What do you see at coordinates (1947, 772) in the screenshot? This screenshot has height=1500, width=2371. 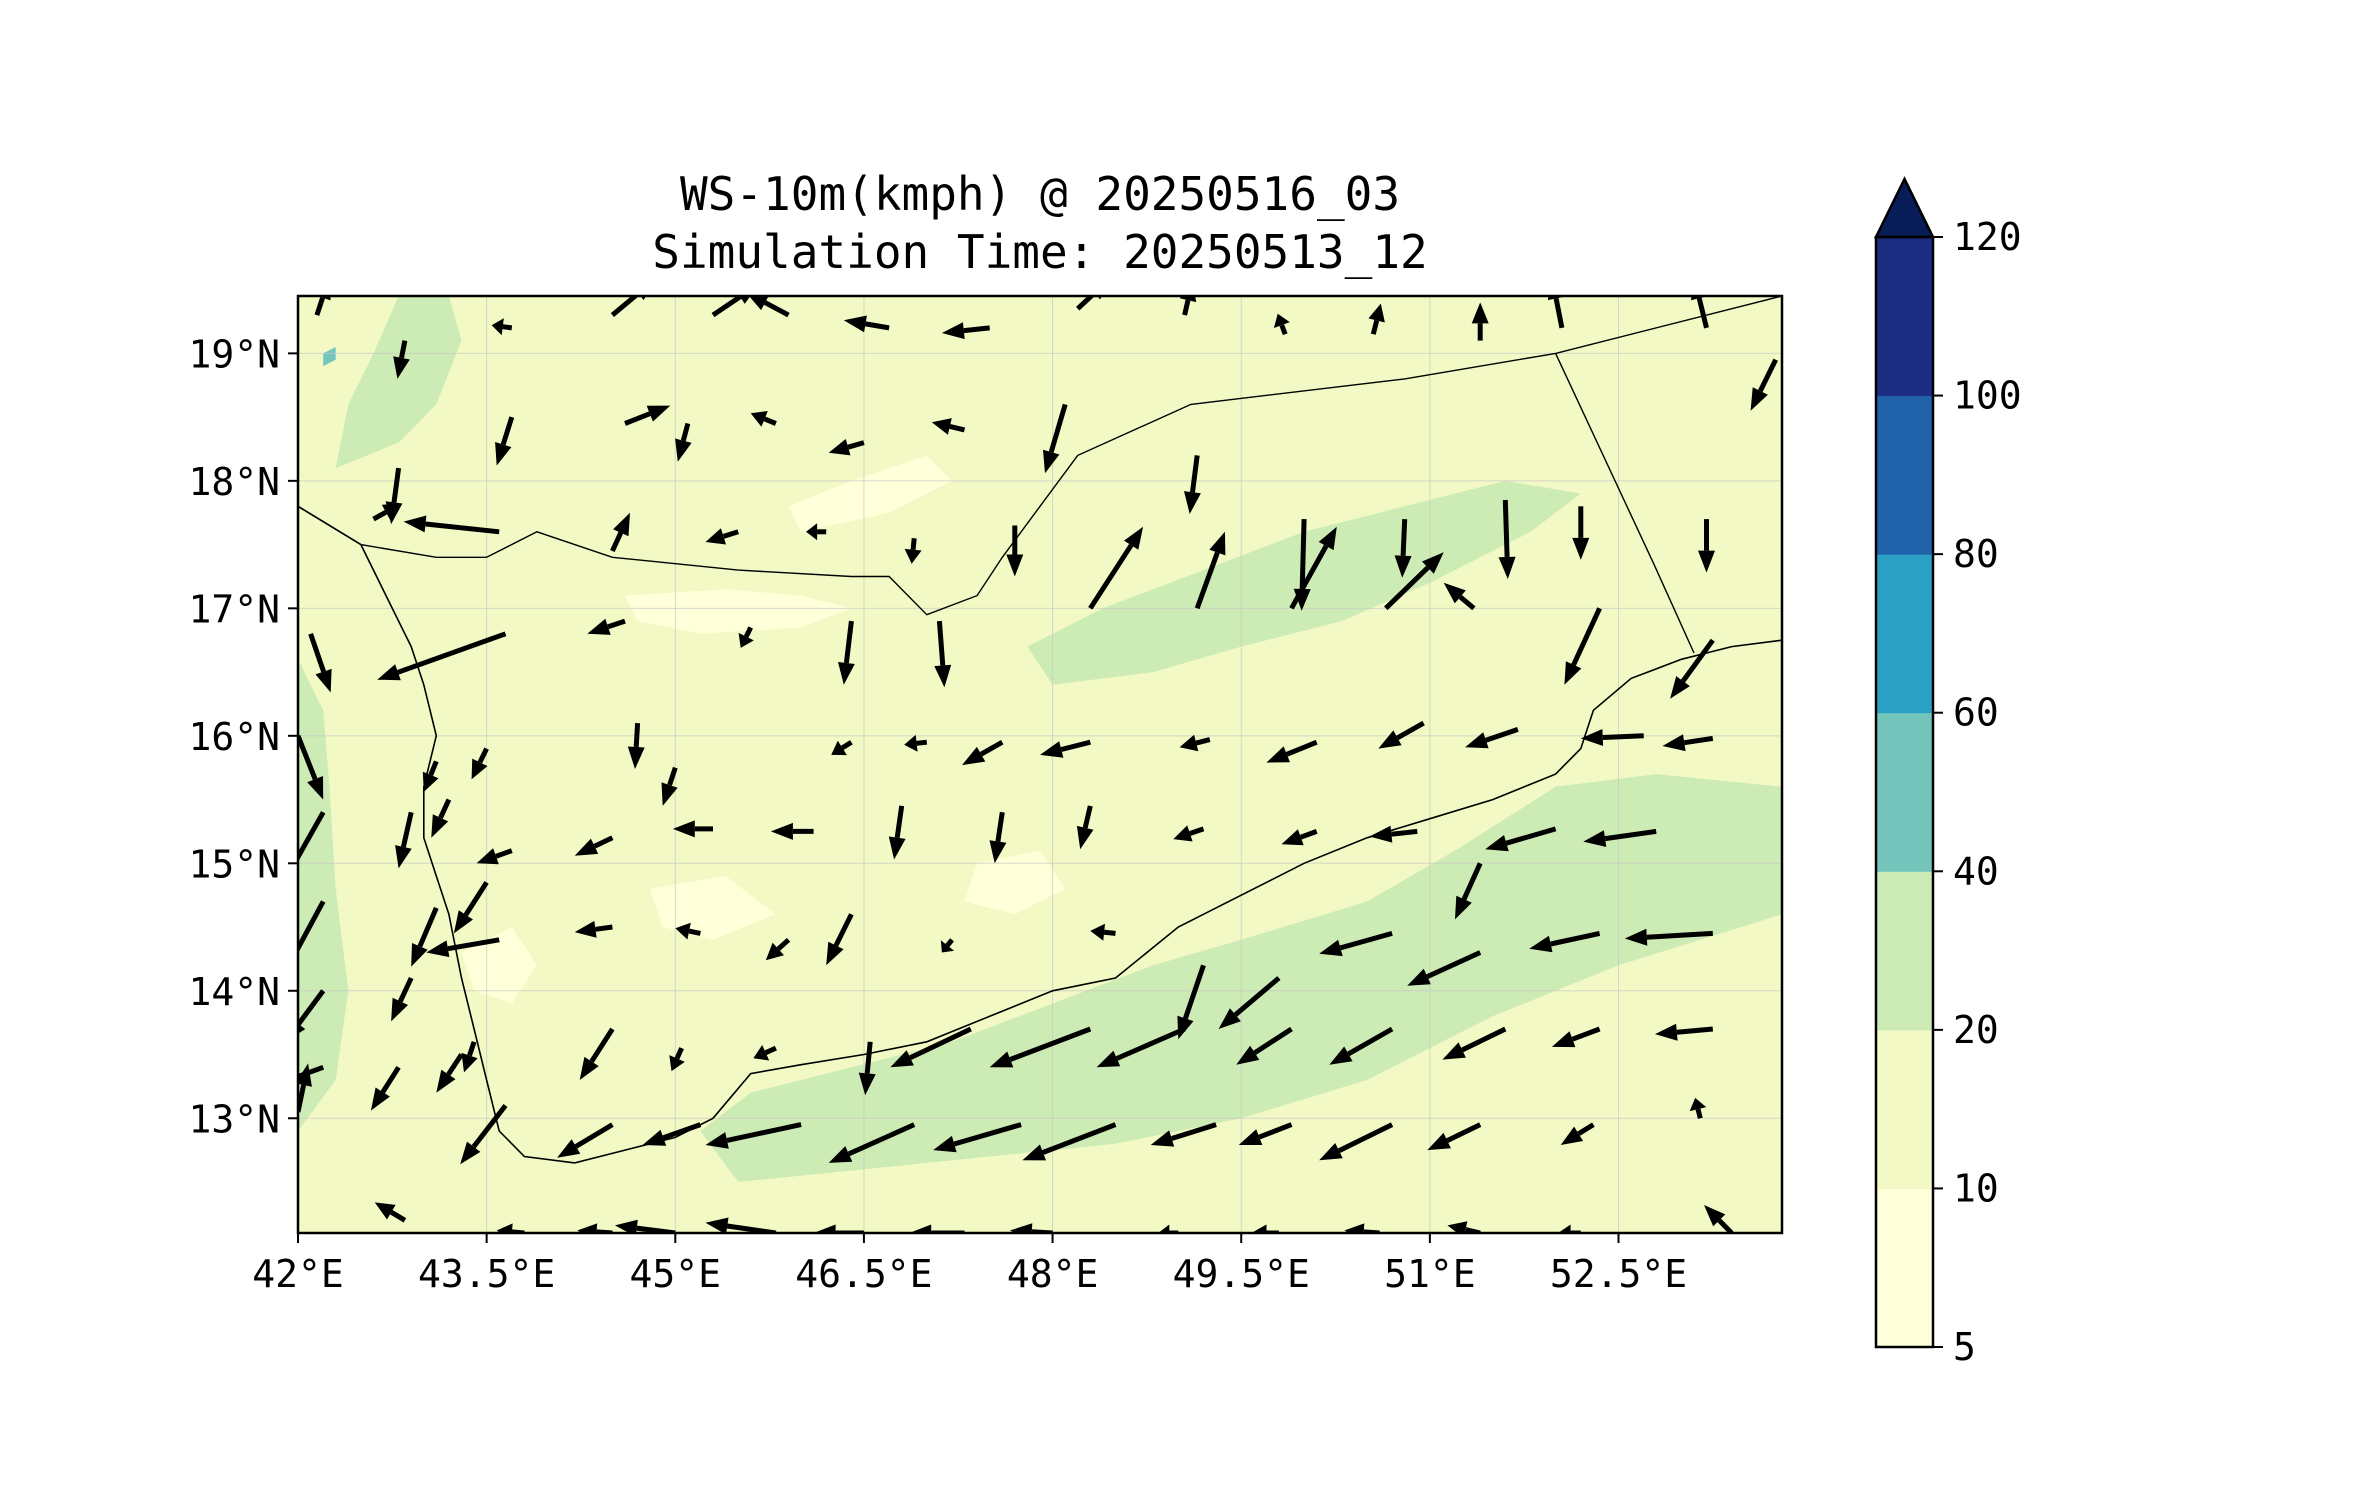 I see `colorbar: 5 10 20 40 60 80 100 120` at bounding box center [1947, 772].